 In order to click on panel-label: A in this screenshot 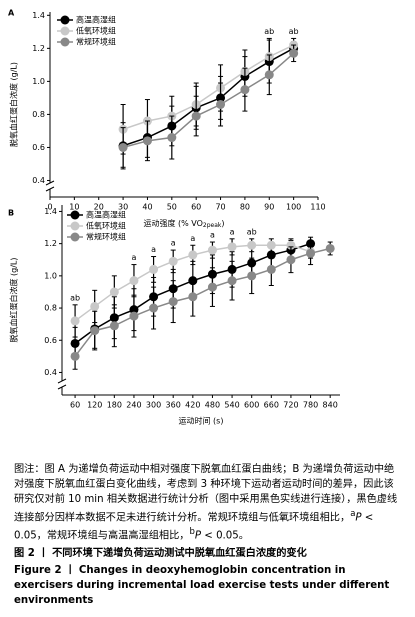, I will do `click(11, 13)`.